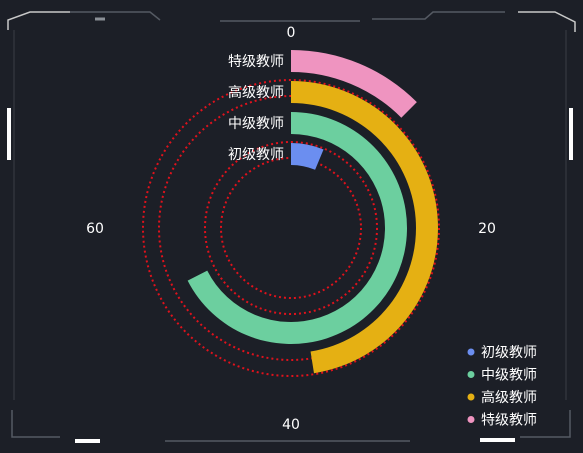 The height and width of the screenshot is (453, 583). What do you see at coordinates (509, 352) in the screenshot?
I see `legend-label: 初级教师` at bounding box center [509, 352].